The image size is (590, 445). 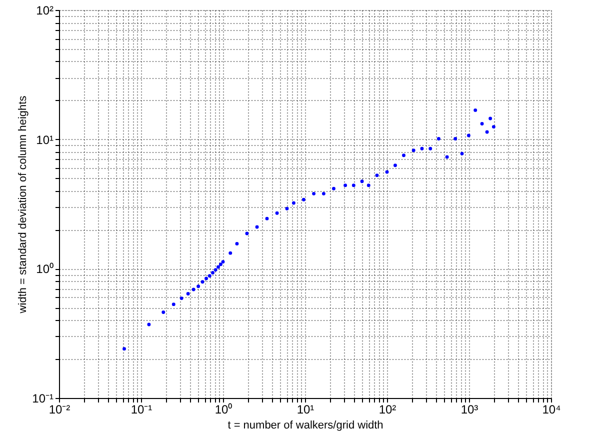 What do you see at coordinates (43, 399) in the screenshot?
I see `y-tick-label: 10⁻¹` at bounding box center [43, 399].